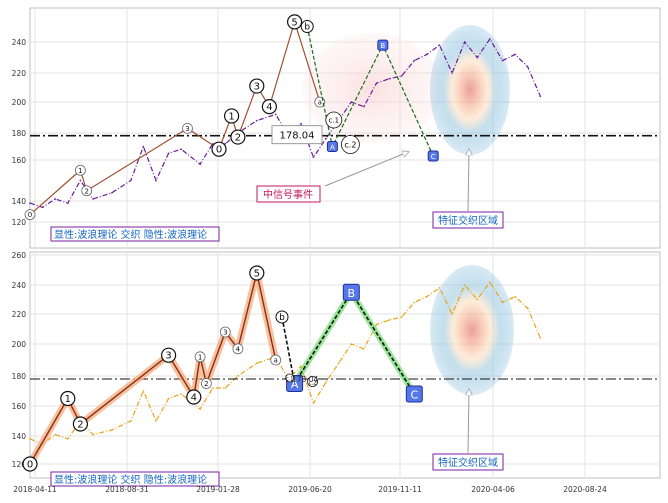 This screenshot has height=503, width=668. Describe the element at coordinates (269, 107) in the screenshot. I see `wave-point-label: 4` at that location.